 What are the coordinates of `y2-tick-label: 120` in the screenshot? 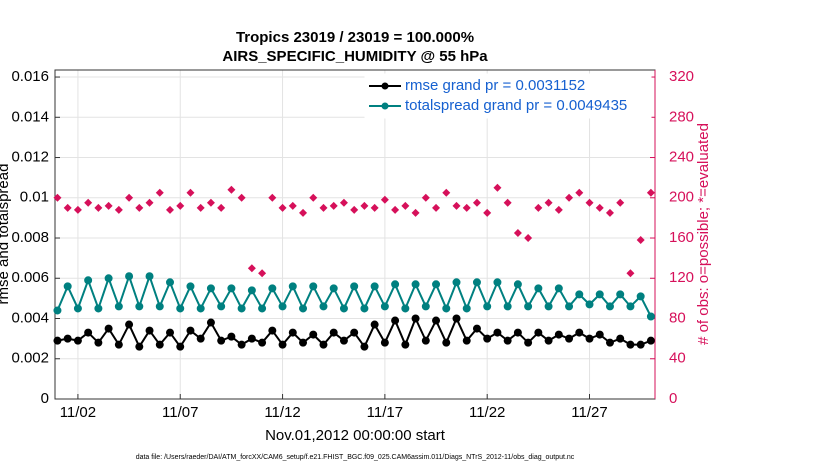 It's located at (681, 277).